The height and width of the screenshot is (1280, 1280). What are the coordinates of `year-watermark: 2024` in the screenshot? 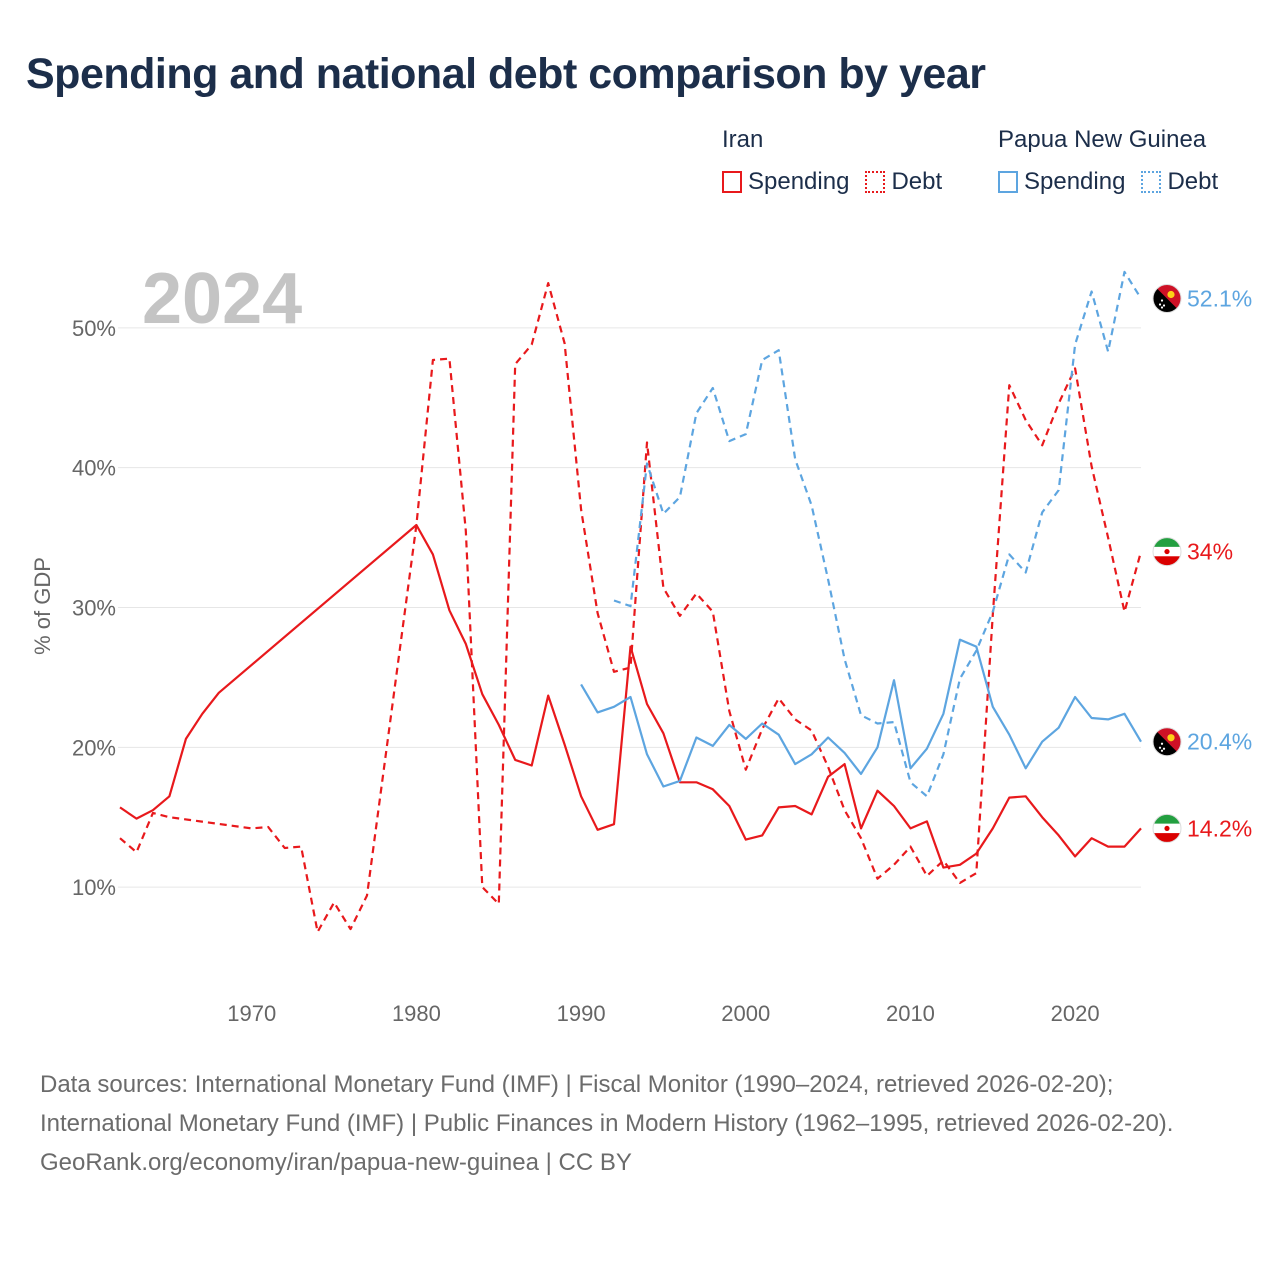 It's located at (222, 299).